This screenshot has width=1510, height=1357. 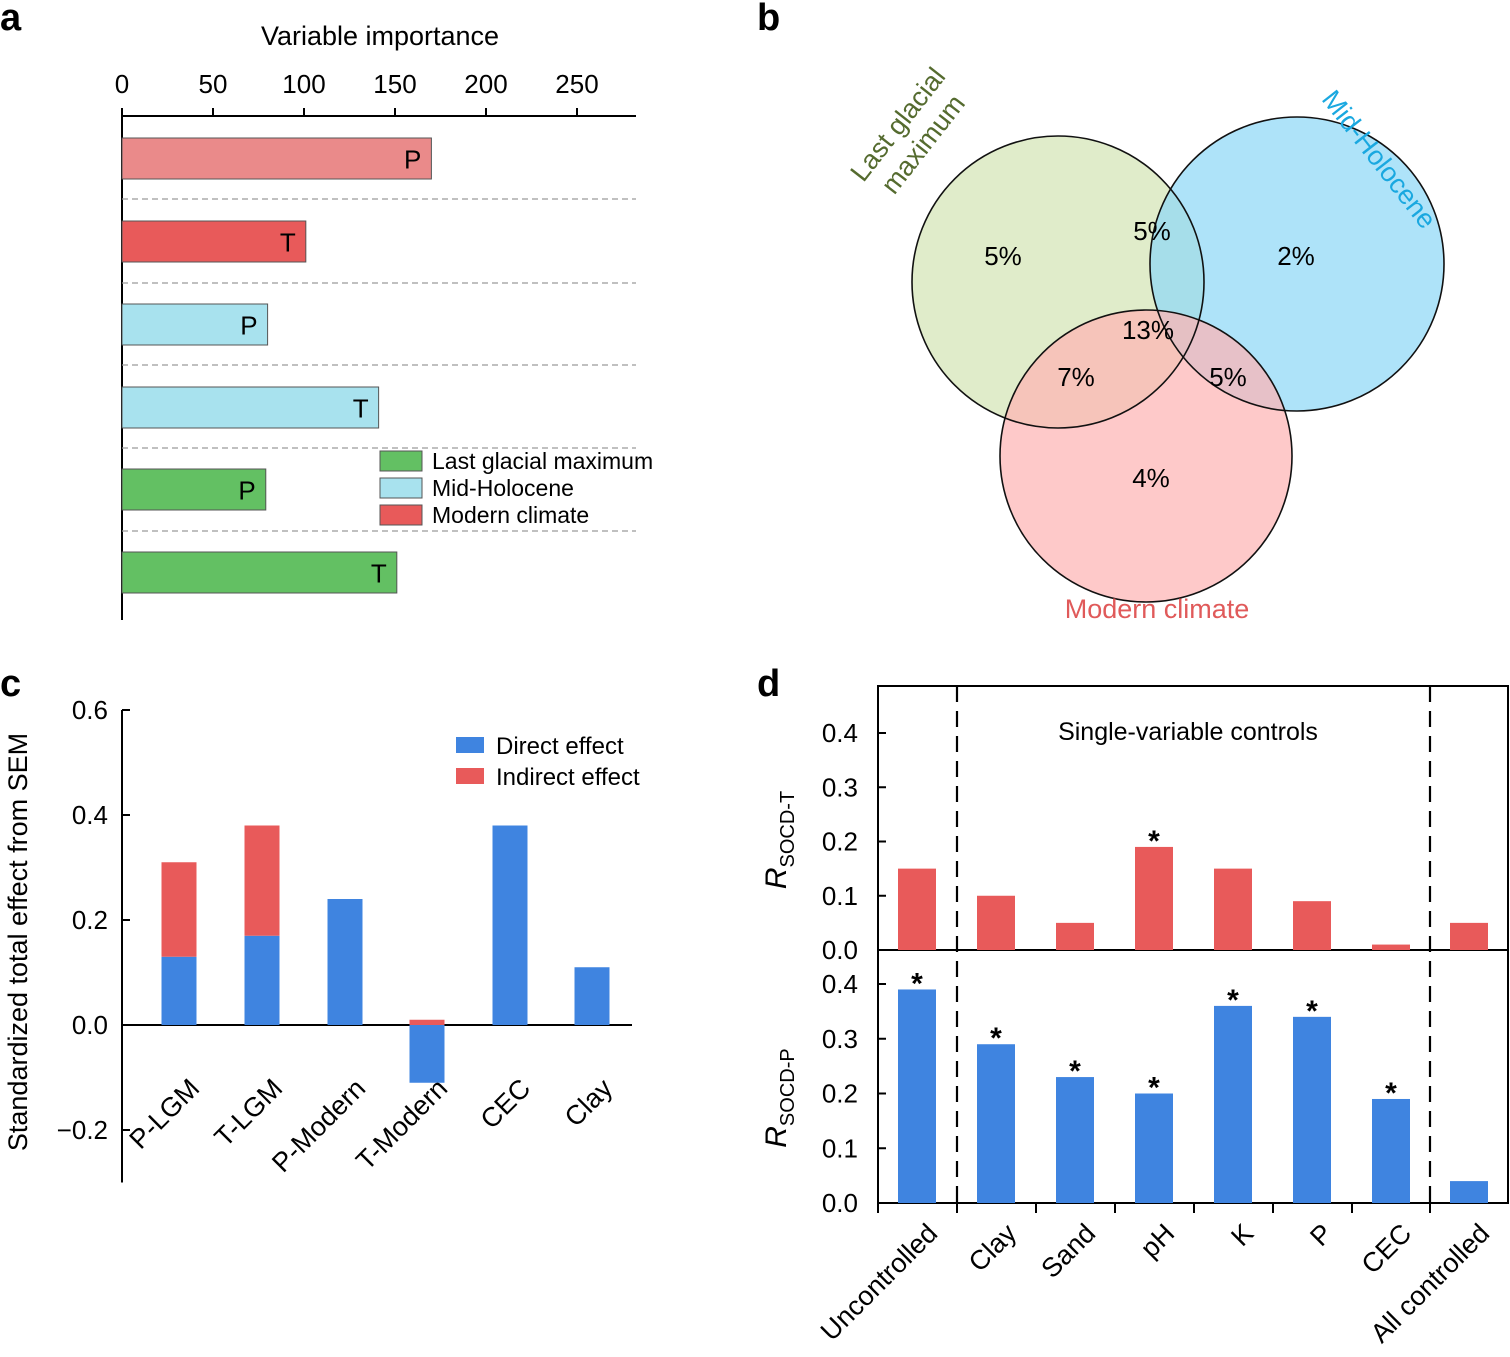 I want to click on legend-label-a: Last glacial maximum, so click(x=542, y=461).